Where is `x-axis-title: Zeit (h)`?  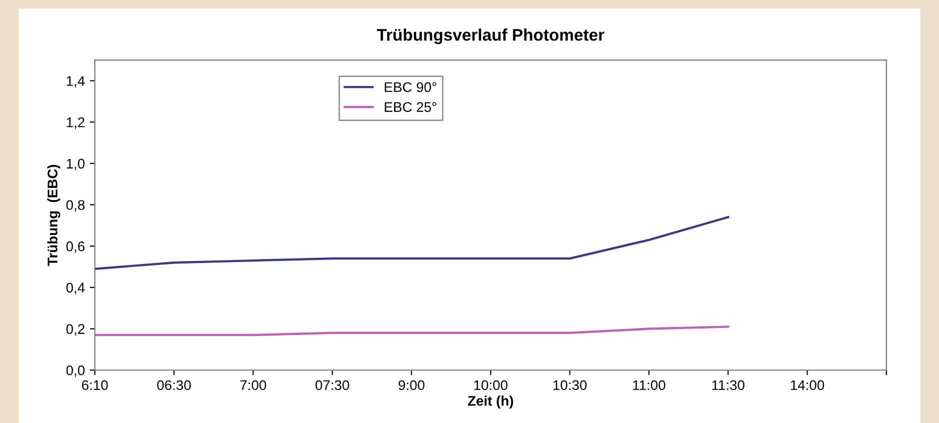 x-axis-title: Zeit (h) is located at coordinates (491, 402).